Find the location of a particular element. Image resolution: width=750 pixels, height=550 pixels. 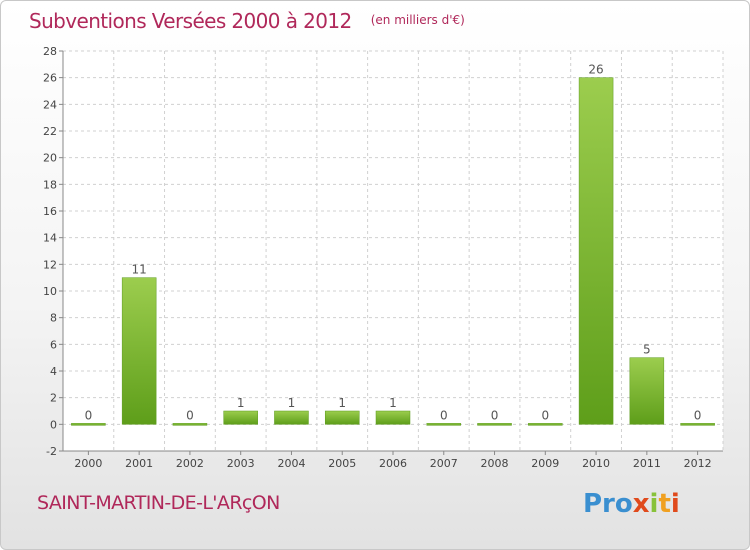

data-label: 11 is located at coordinates (139, 270).